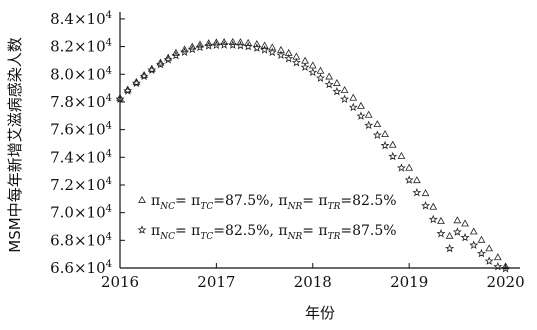  I want to click on y-tick-label: 7.4×104, so click(81, 157).